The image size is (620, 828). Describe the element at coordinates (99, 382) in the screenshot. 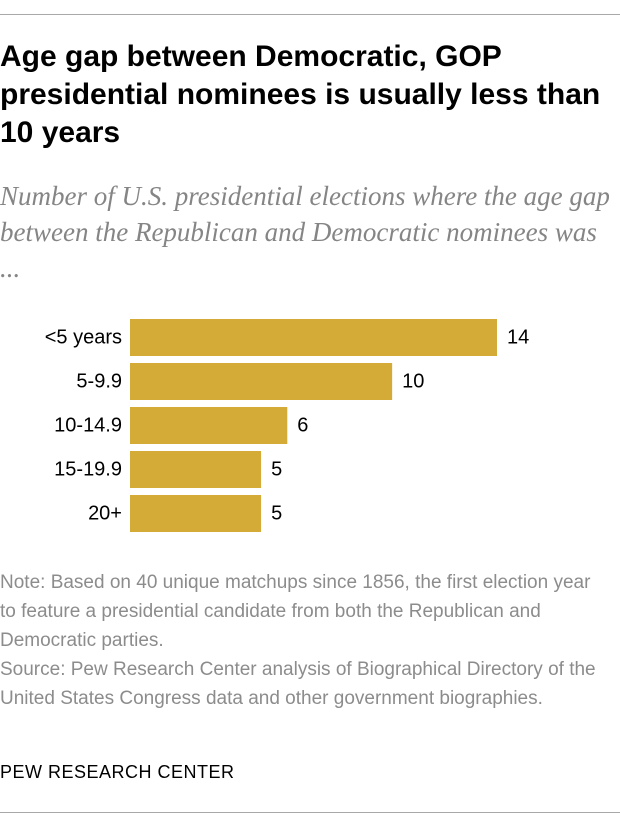

I see `category-label-5-9-9: 5-9.9` at that location.